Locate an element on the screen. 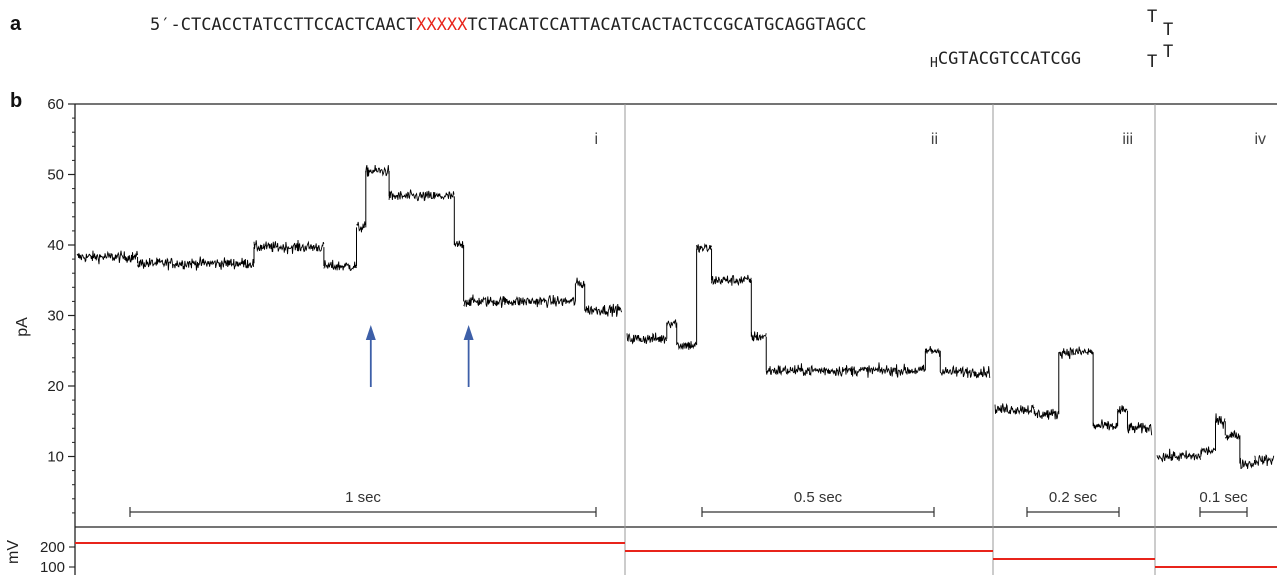 Image resolution: width=1277 pixels, height=575 pixels. panel-b-label: b is located at coordinates (16, 101).